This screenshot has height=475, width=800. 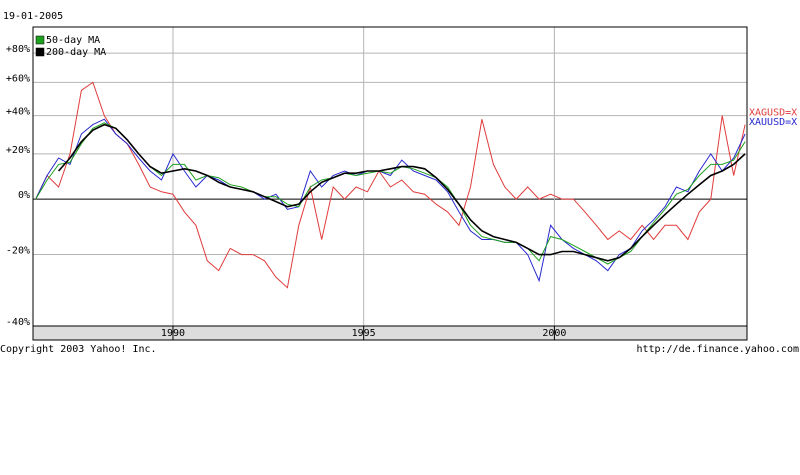 What do you see at coordinates (773, 113) in the screenshot?
I see `series-end-label: XAGUSD=X` at bounding box center [773, 113].